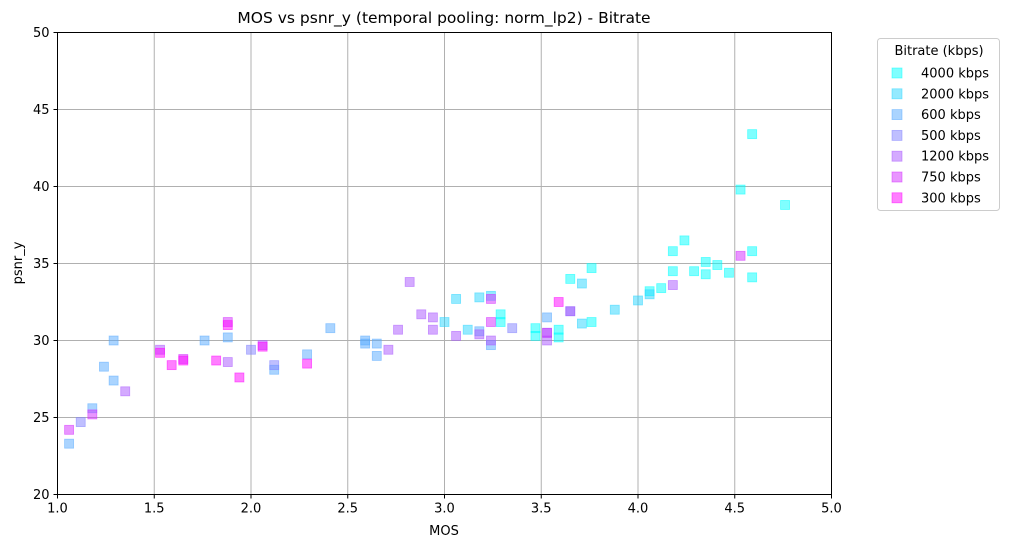 Image resolution: width=1009 pixels, height=547 pixels. I want to click on x-tick-label: 3.5, so click(541, 509).